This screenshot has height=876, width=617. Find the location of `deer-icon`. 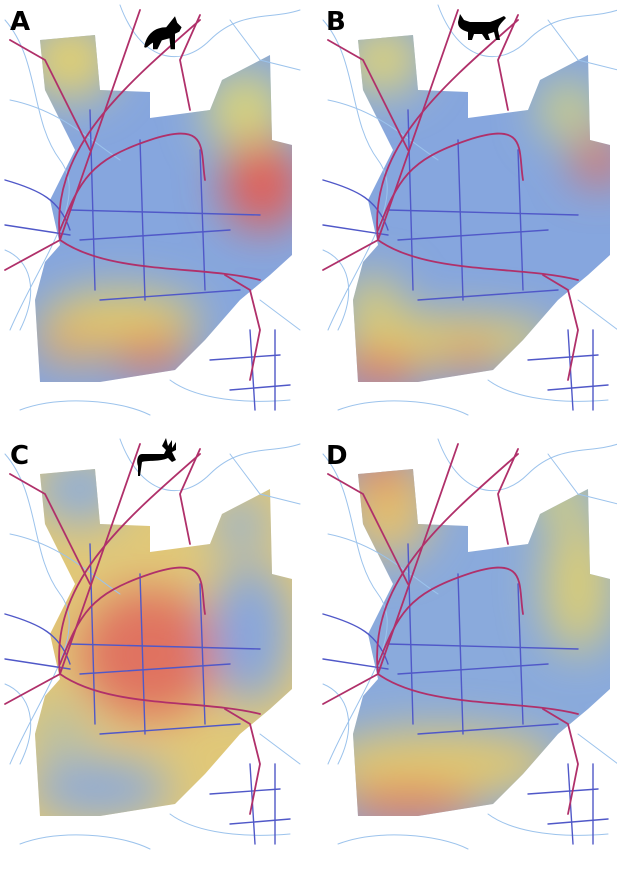

deer-icon is located at coordinates (156, 457).